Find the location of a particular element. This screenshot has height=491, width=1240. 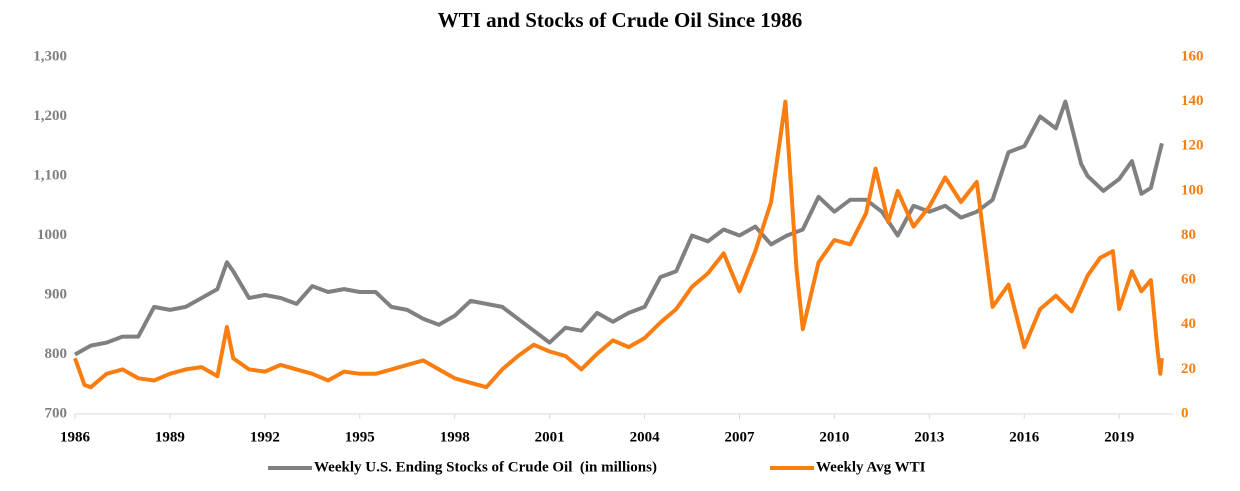

y2-tick-label: 80 is located at coordinates (1188, 235).